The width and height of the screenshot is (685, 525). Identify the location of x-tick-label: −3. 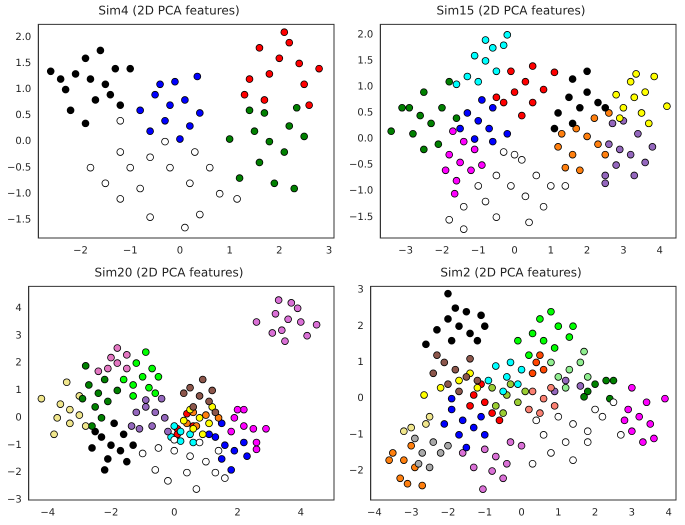
(406, 251).